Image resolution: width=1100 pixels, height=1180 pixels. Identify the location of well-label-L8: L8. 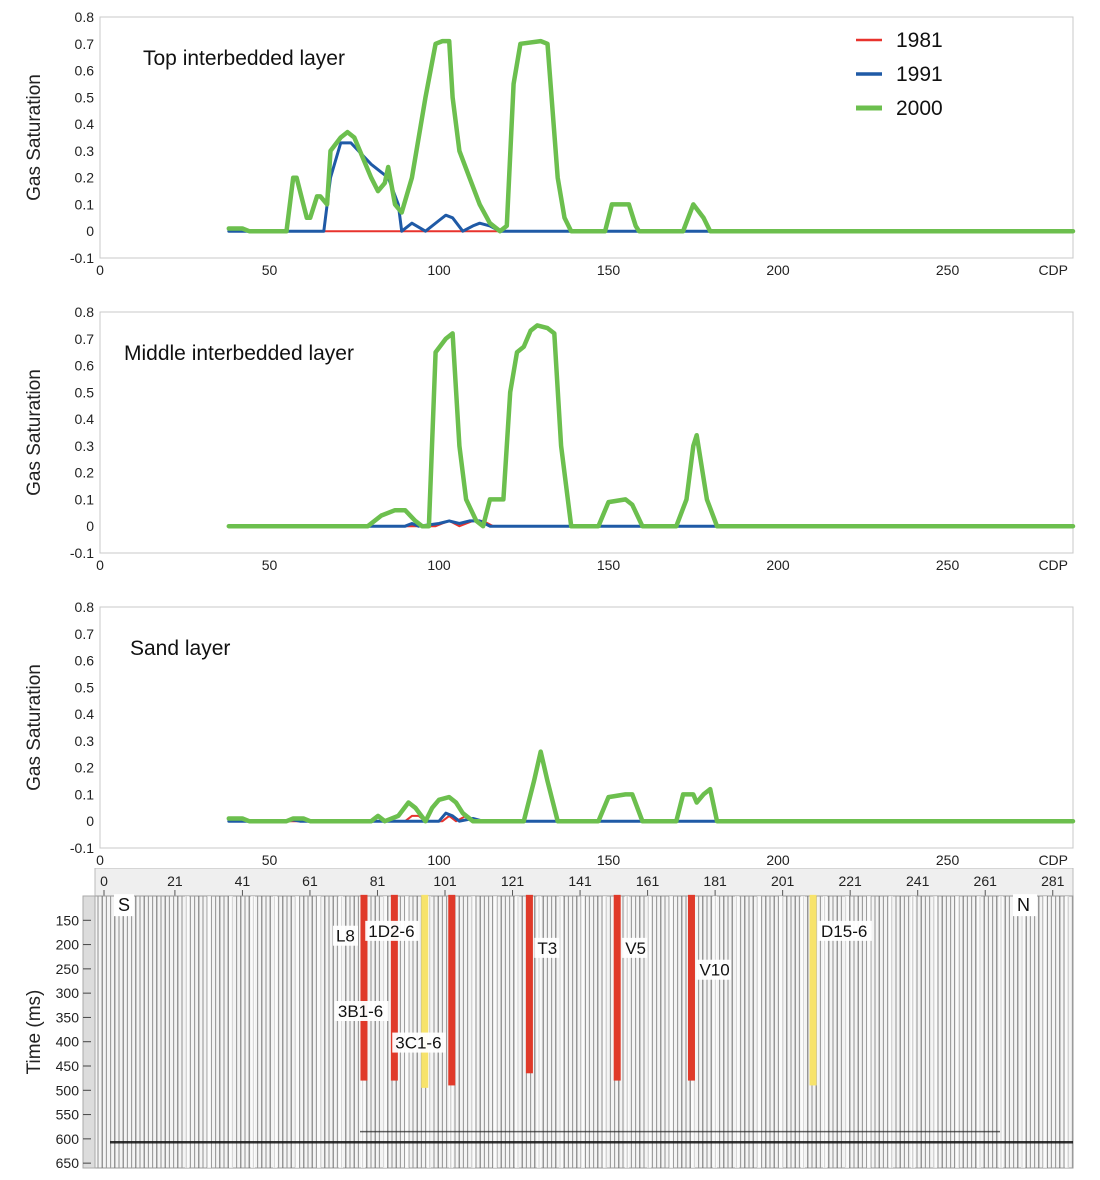
(345, 936).